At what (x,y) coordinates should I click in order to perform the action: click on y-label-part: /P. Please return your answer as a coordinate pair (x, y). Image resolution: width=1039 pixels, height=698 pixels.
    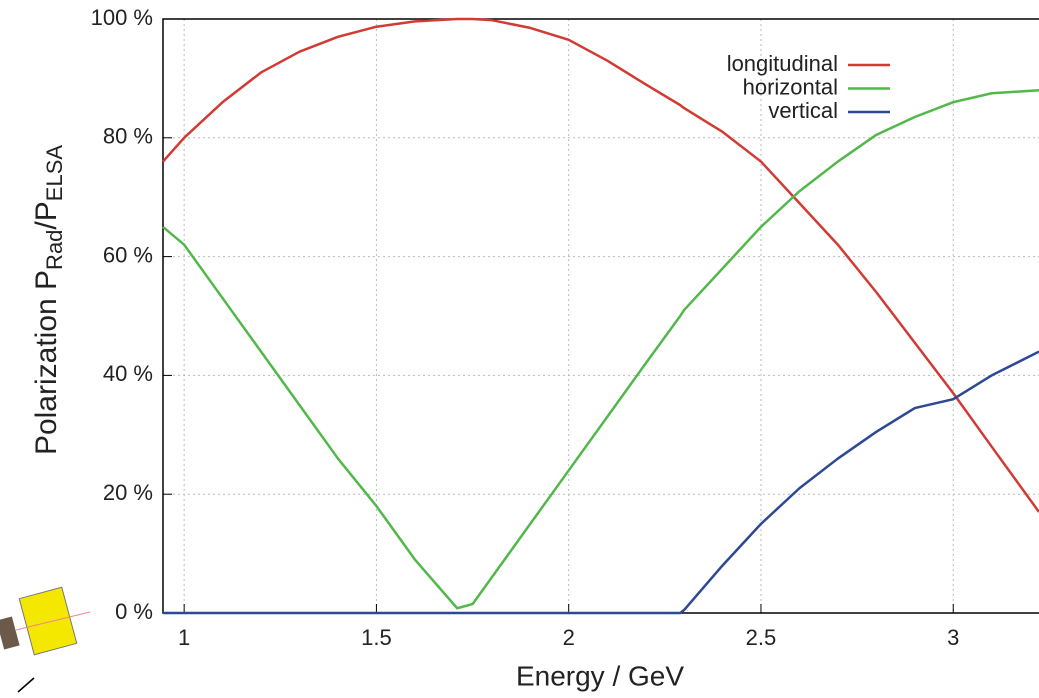
    Looking at the image, I should click on (46, 215).